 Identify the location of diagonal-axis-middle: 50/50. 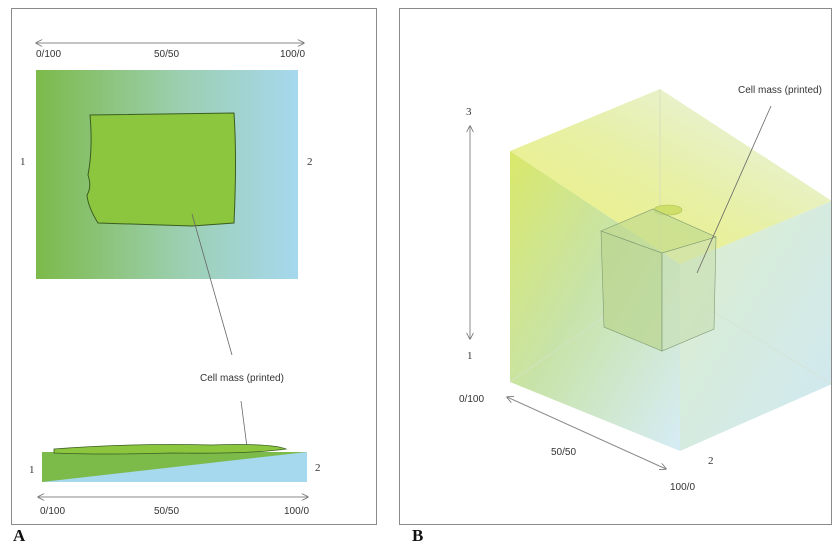
(563, 452).